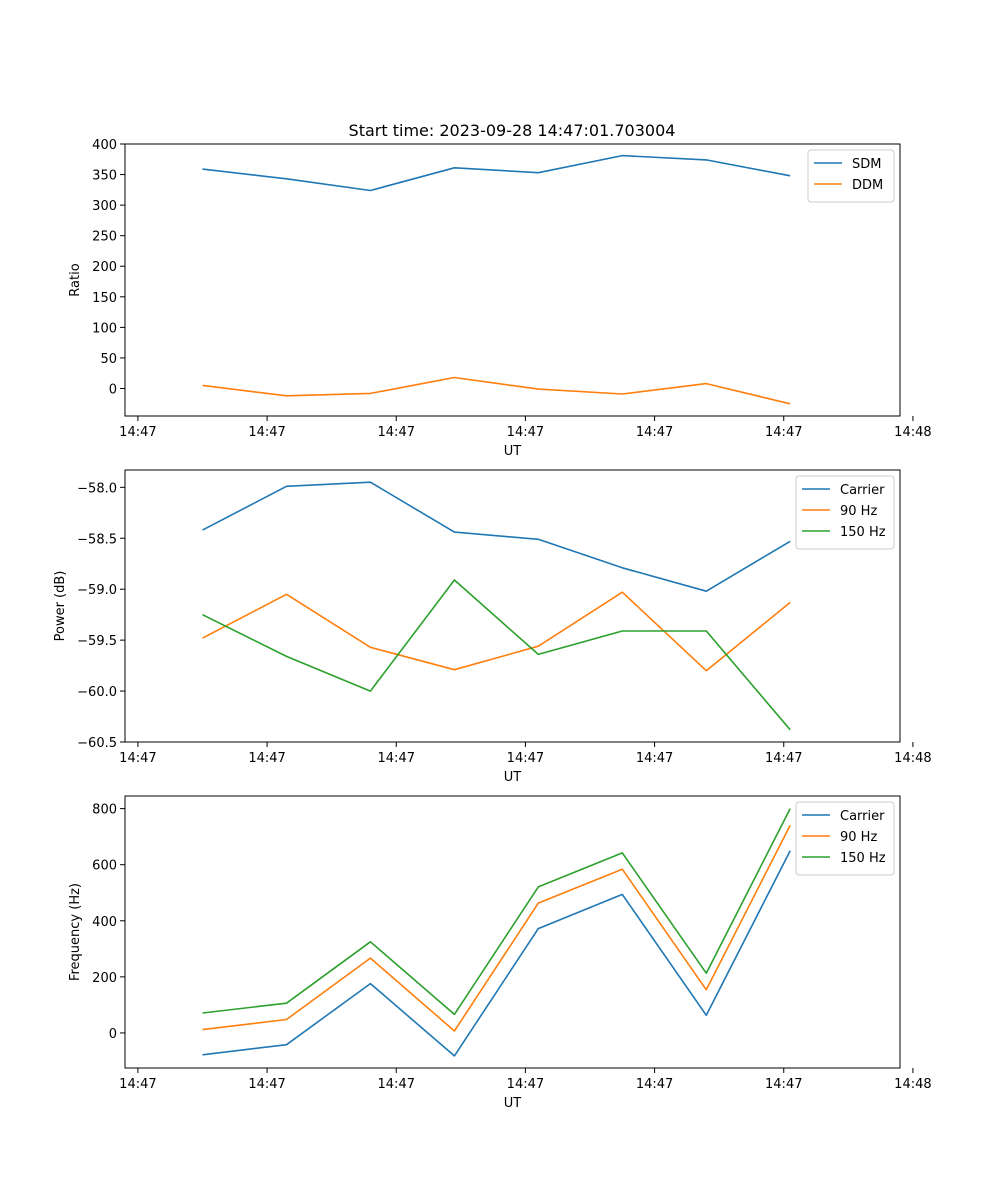 This screenshot has height=1200, width=1000. What do you see at coordinates (512, 130) in the screenshot?
I see `figure-title: Start time: 2023-09-28 14:47:01.703004` at bounding box center [512, 130].